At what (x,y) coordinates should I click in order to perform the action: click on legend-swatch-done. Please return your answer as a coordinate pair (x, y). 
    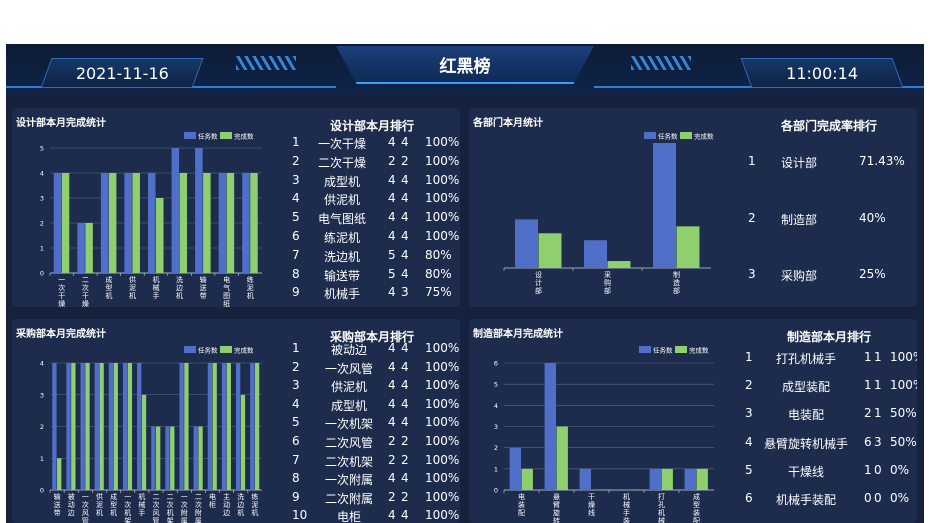
    Looking at the image, I should click on (226, 349).